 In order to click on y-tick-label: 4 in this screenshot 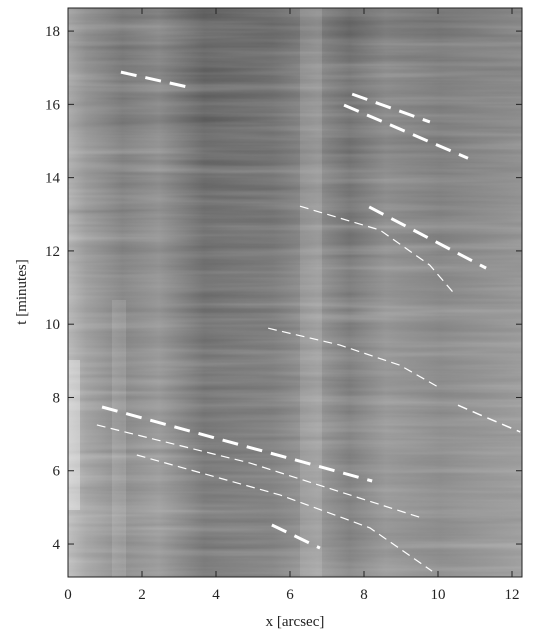, I will do `click(57, 545)`.